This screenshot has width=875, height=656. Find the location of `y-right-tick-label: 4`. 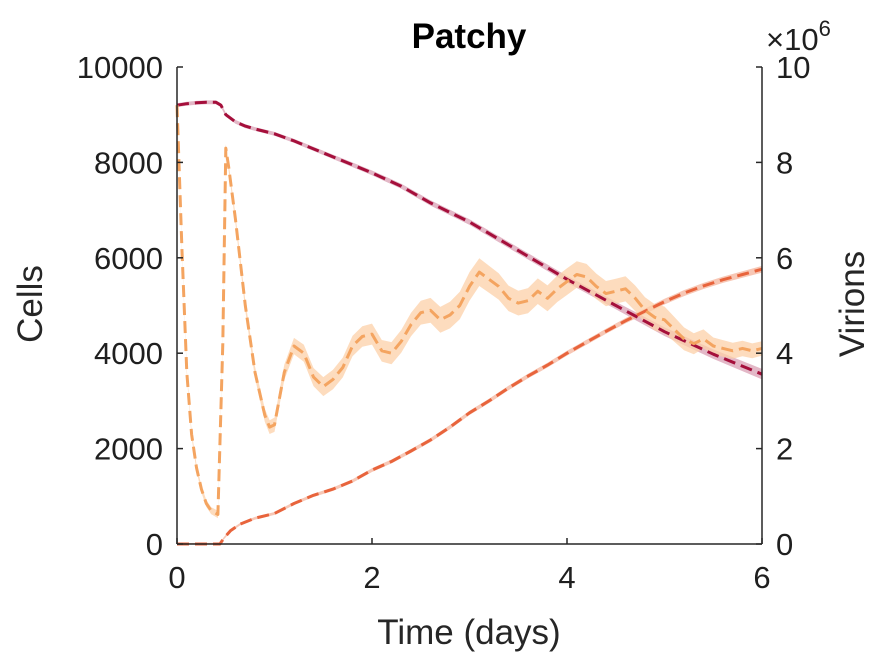

y-right-tick-label: 4 is located at coordinates (784, 353).